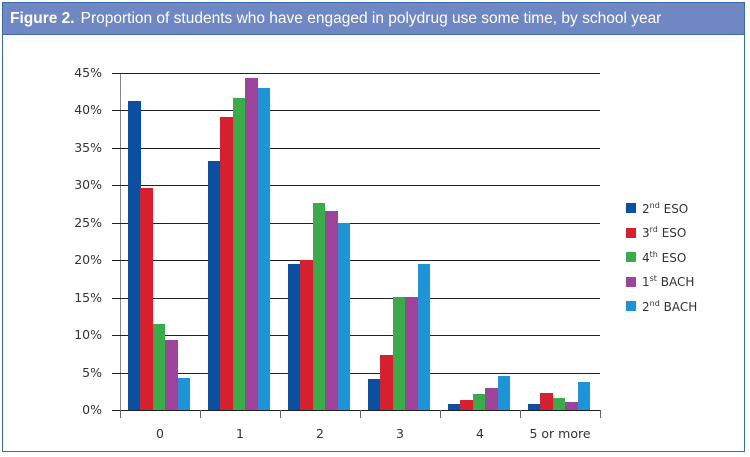 The height and width of the screenshot is (457, 750). Describe the element at coordinates (88, 334) in the screenshot. I see `y-tick-label: 10%` at that location.